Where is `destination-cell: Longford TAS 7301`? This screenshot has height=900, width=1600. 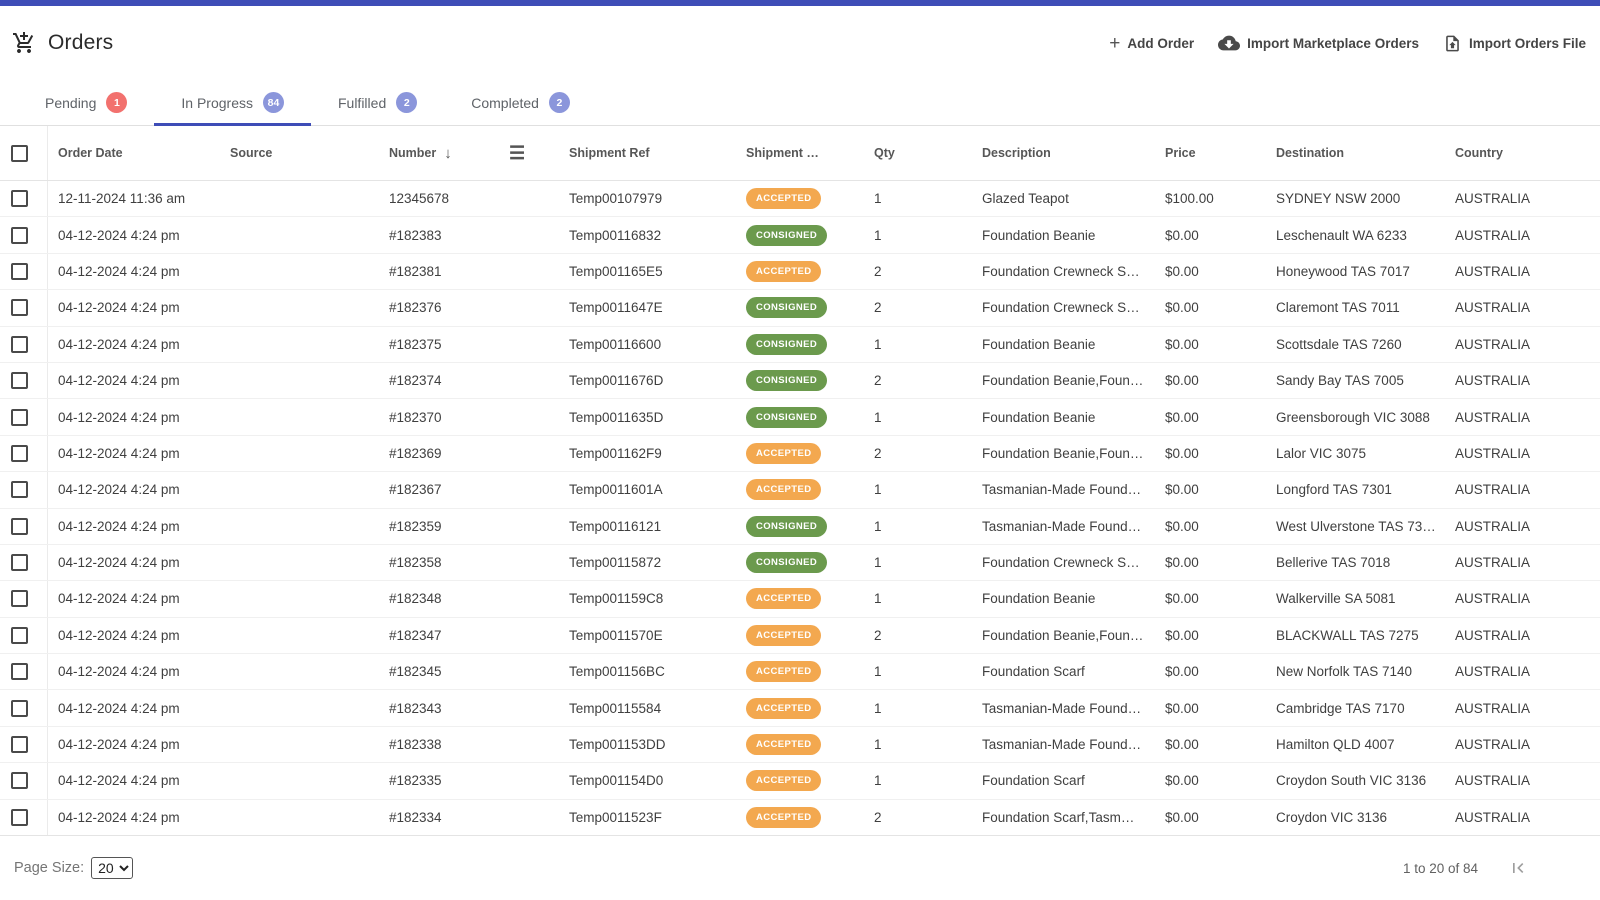
destination-cell: Longford TAS 7301 is located at coordinates (1334, 490).